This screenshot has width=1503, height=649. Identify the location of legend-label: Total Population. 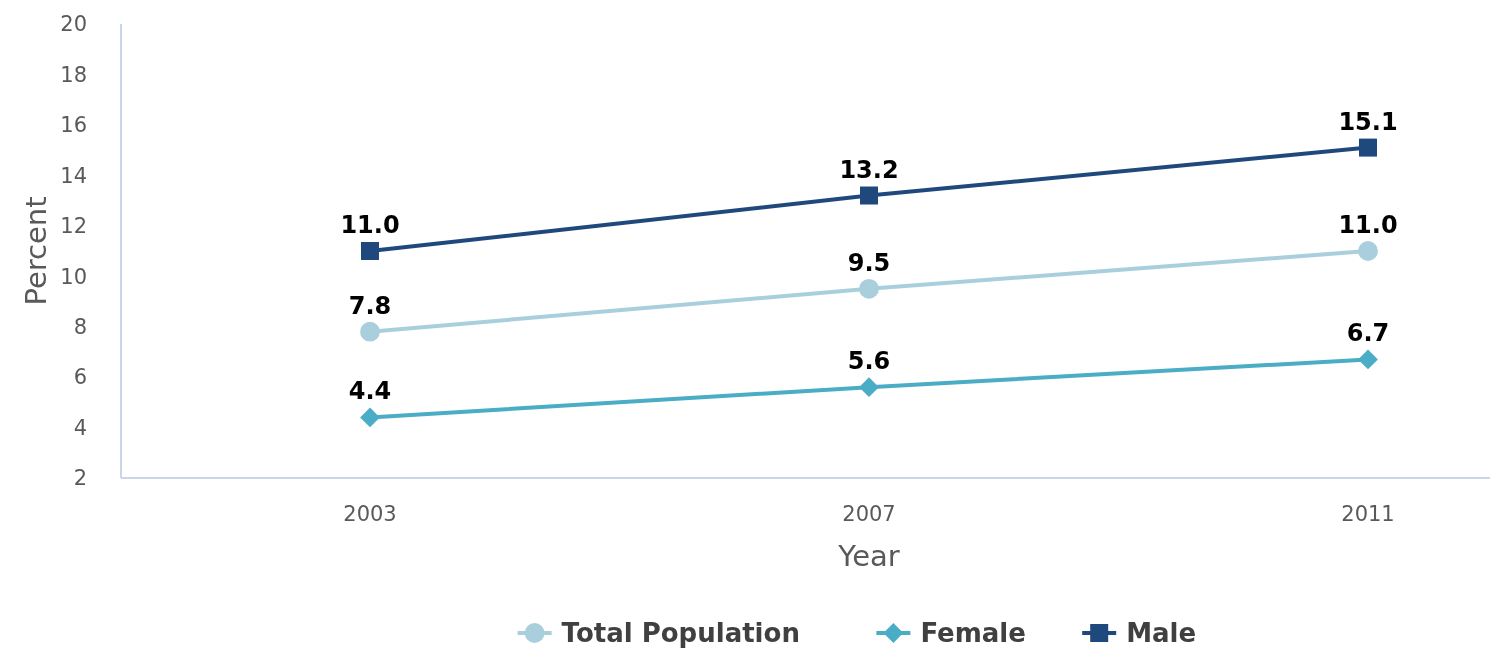
(680, 633).